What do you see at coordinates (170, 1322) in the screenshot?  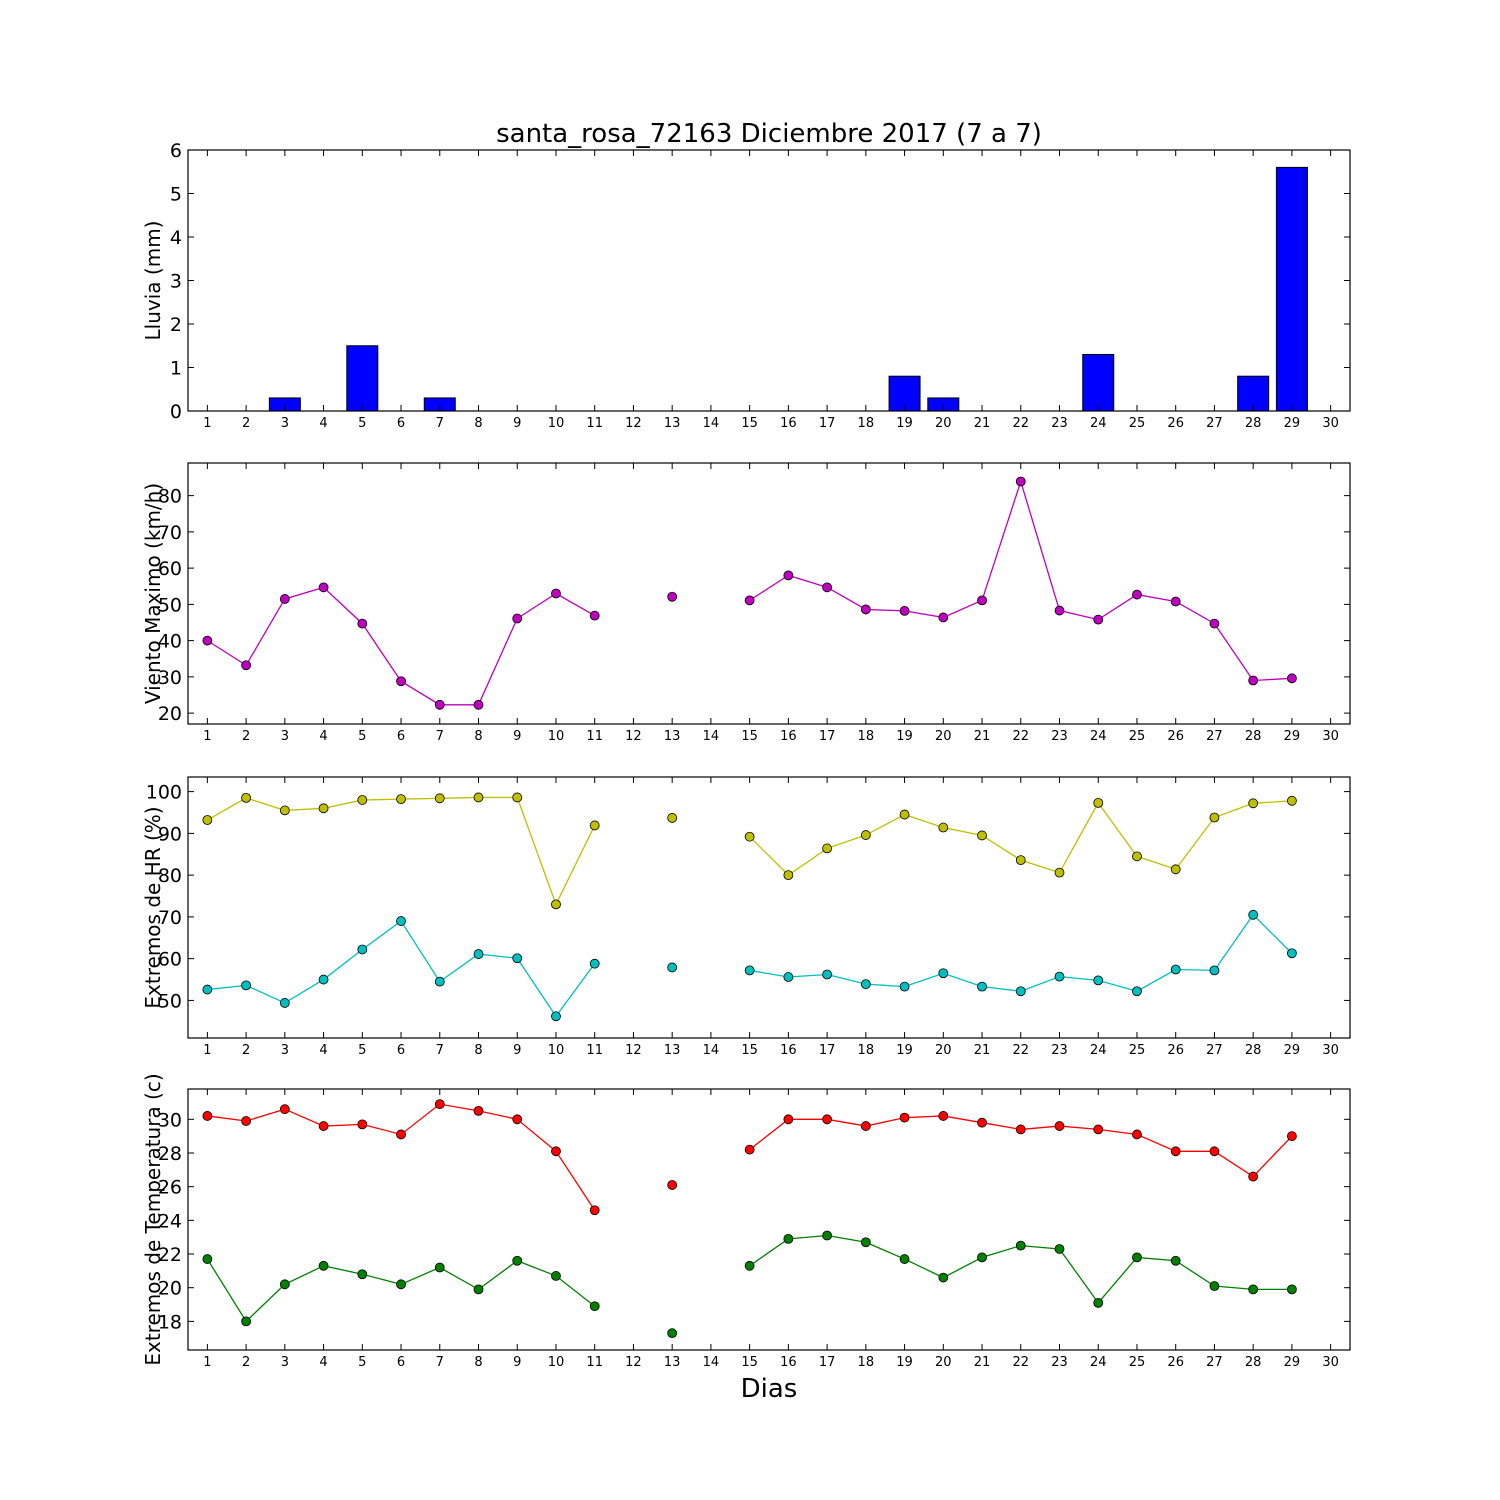 I see `temperatura-y-tick-label: 18` at bounding box center [170, 1322].